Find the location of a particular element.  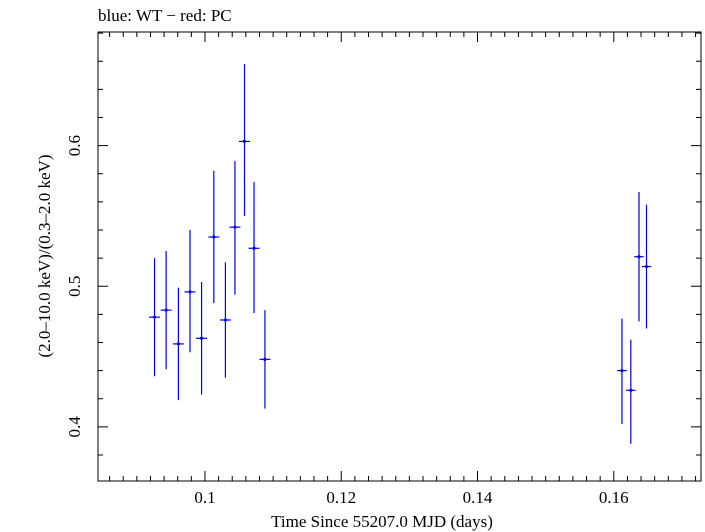

x-tick-label: 0.12 is located at coordinates (341, 497).